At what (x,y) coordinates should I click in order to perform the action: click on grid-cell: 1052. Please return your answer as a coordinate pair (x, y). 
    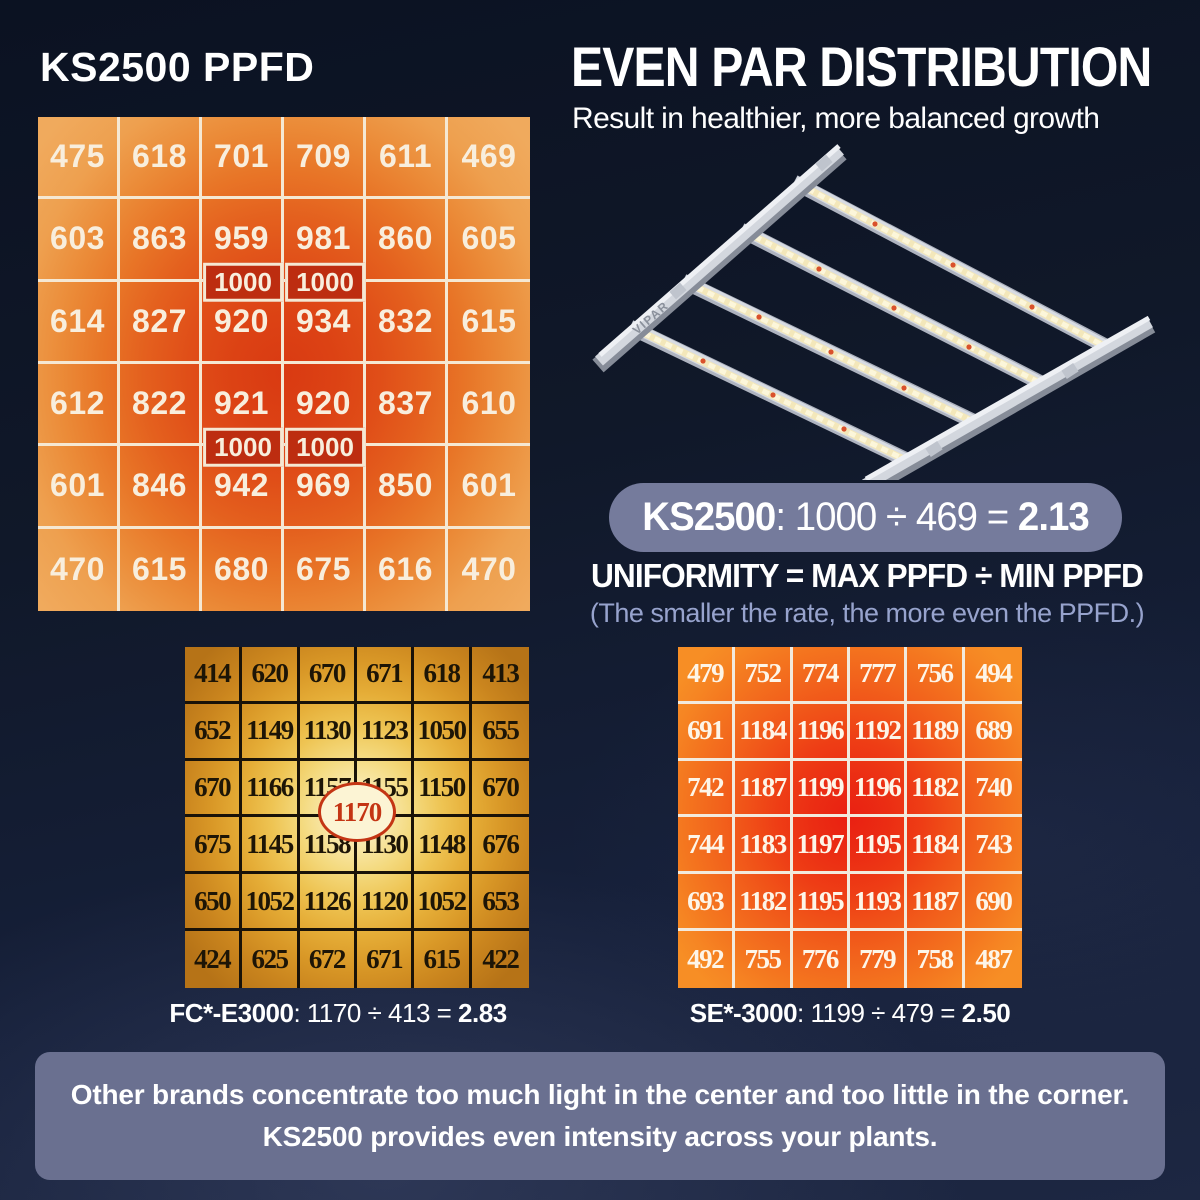
    Looking at the image, I should click on (271, 903).